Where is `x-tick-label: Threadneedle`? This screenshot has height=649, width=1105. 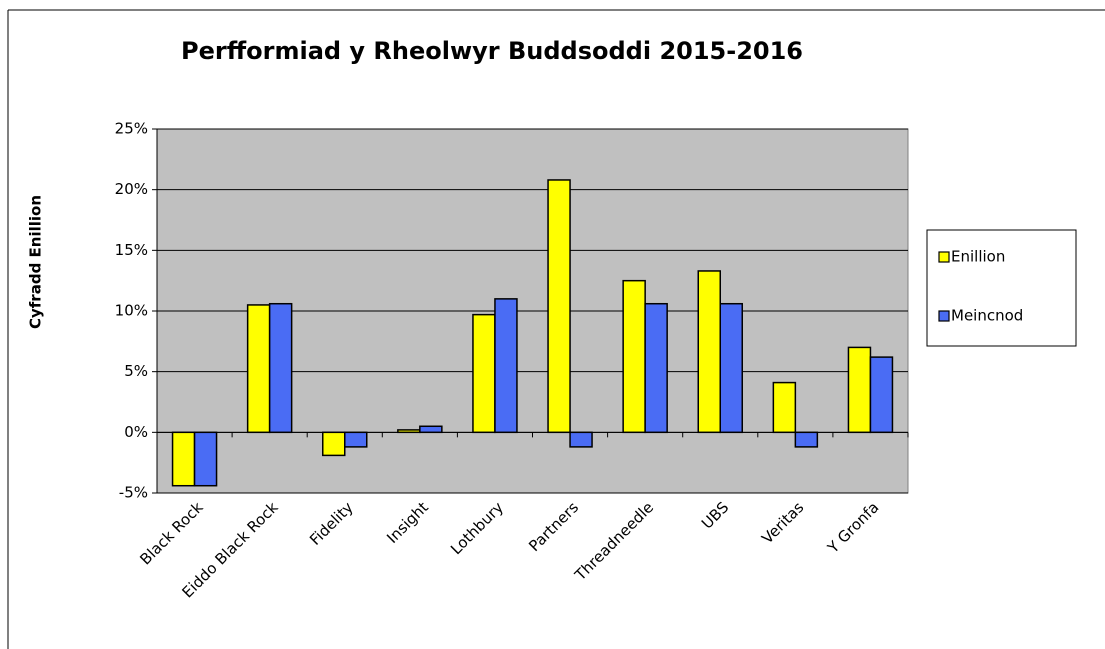
x-tick-label: Threadneedle is located at coordinates (614, 541).